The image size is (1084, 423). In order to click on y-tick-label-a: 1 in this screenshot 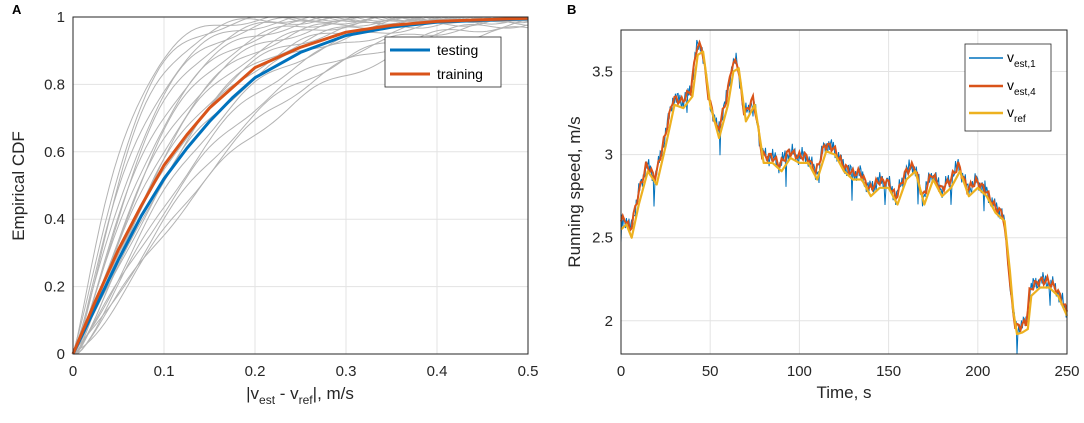, I will do `click(61, 17)`.